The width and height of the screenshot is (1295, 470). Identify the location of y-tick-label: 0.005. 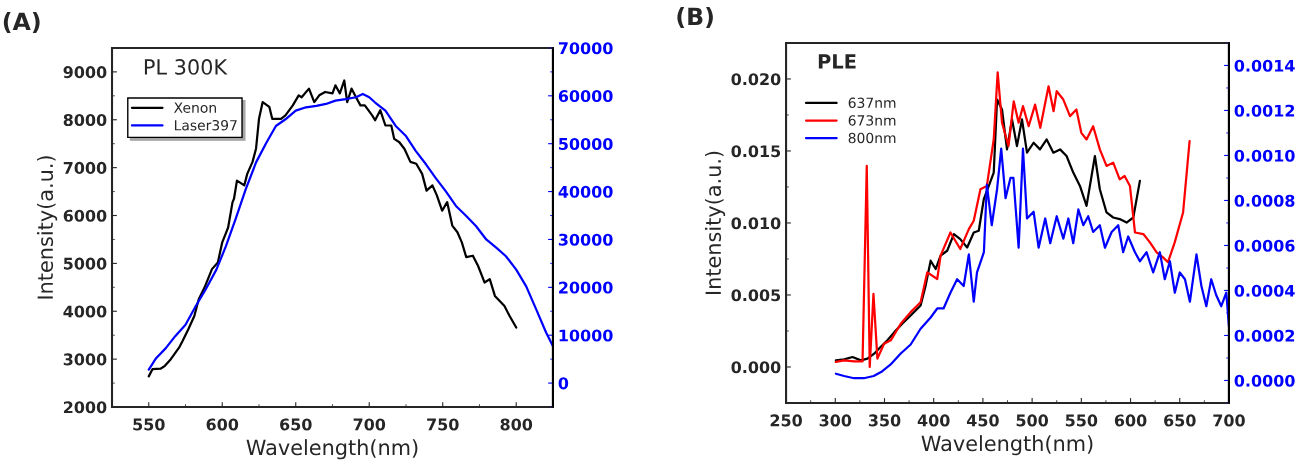
(756, 295).